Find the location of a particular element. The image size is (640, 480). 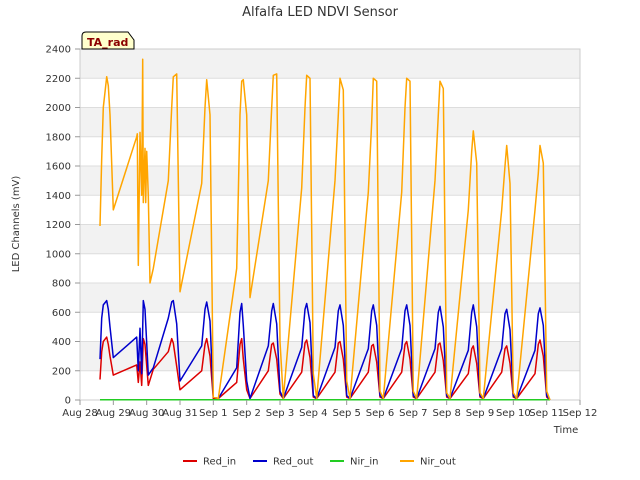

y-tick-label: 1600 is located at coordinates (58, 167).